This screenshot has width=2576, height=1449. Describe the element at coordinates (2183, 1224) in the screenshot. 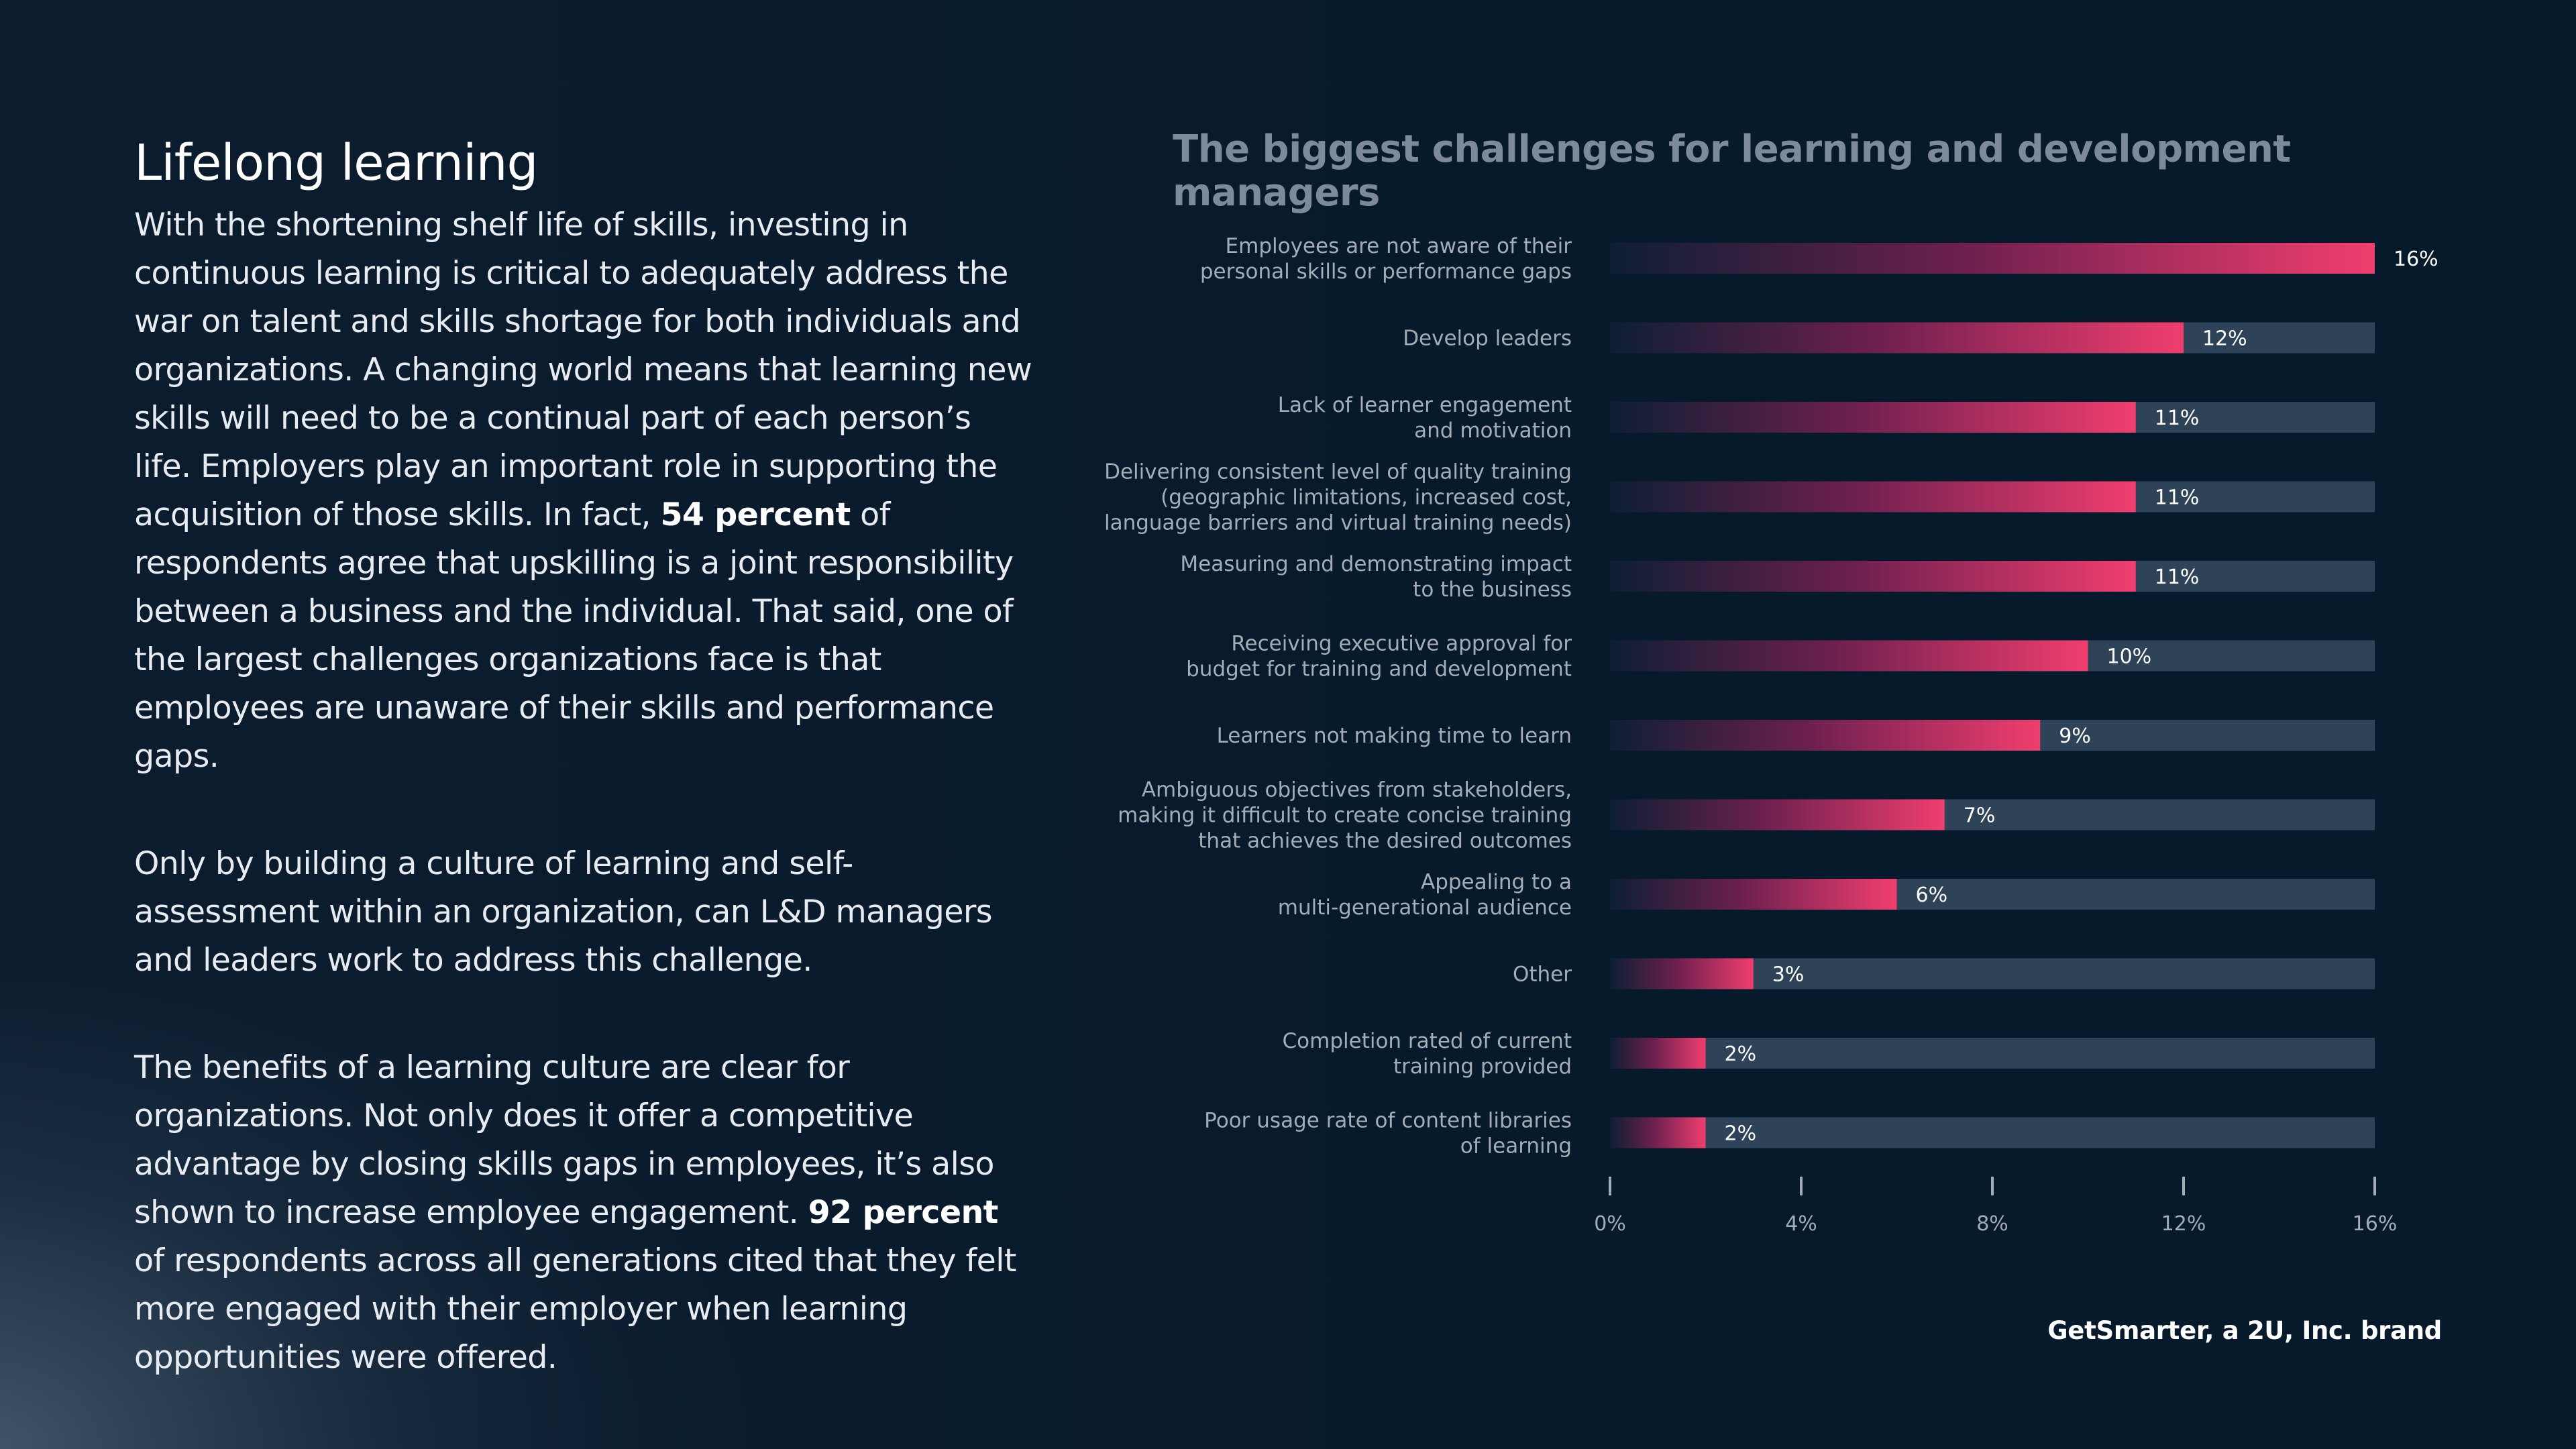

I see `tick-label: 12%` at that location.